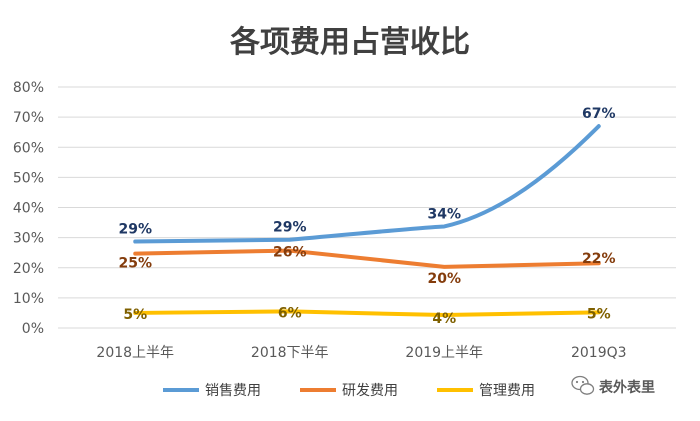 Image resolution: width=700 pixels, height=421 pixels. Describe the element at coordinates (444, 353) in the screenshot. I see `x-tick-label: 2019上半年` at that location.